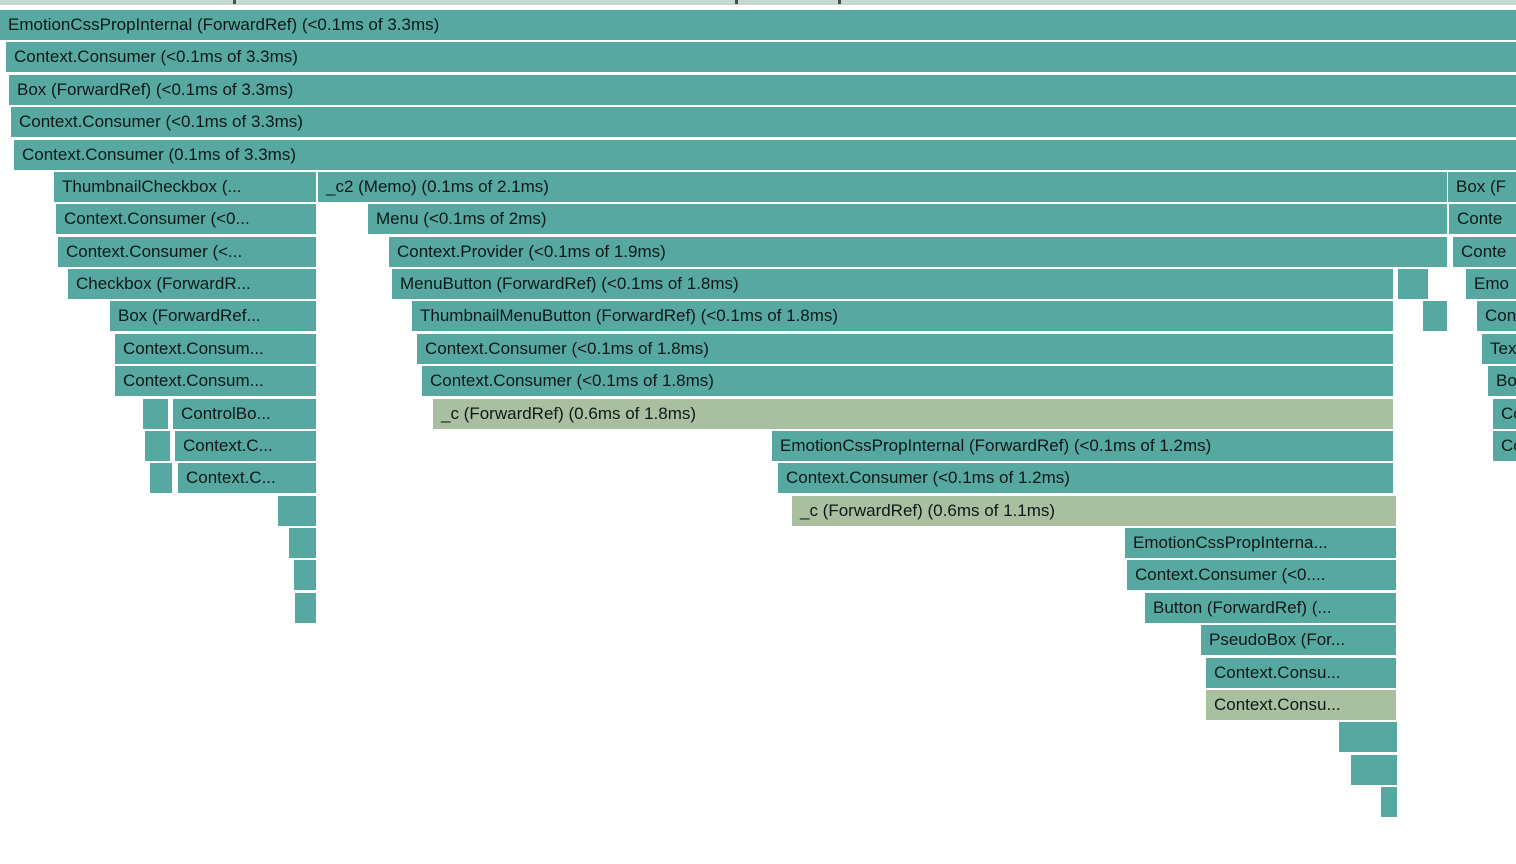 The height and width of the screenshot is (864, 1516). What do you see at coordinates (1094, 511) in the screenshot?
I see `flame-bar: _c (ForwardRef) (0.6ms of 1.1ms)` at bounding box center [1094, 511].